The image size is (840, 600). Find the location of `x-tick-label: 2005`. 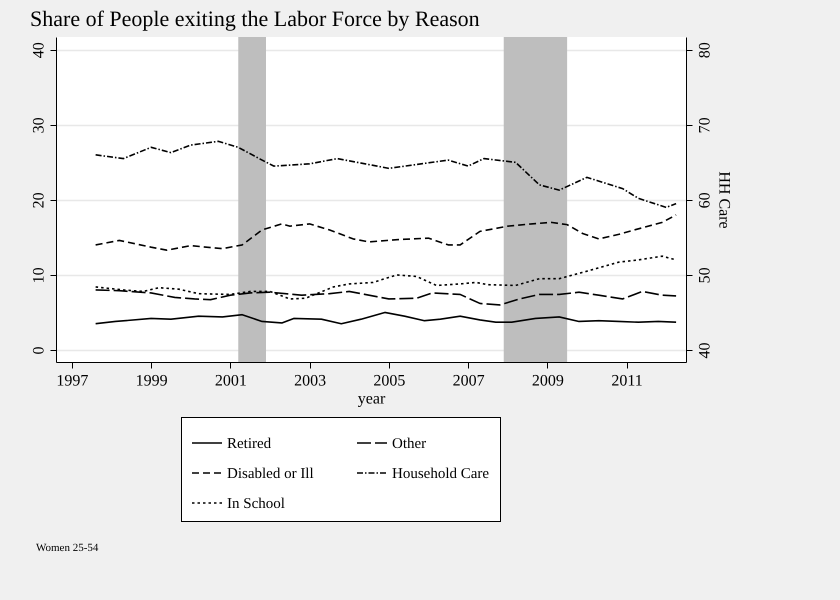

x-tick-label: 2005 is located at coordinates (389, 381).